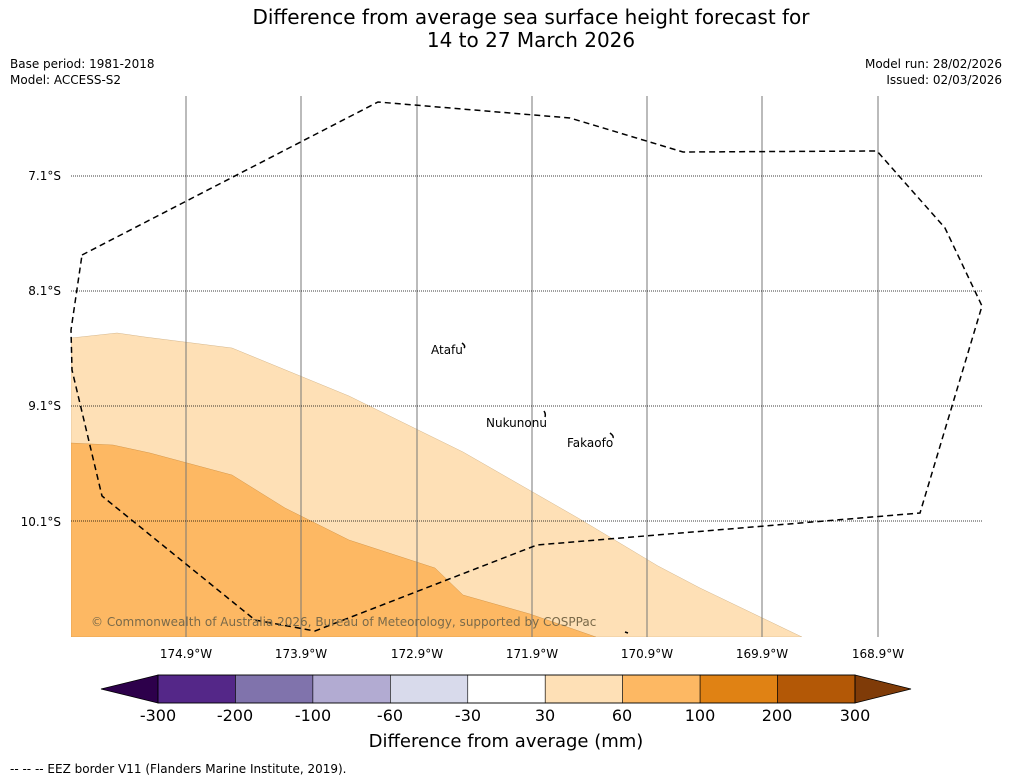 This screenshot has height=781, width=1011. I want to click on place-label-atafu: Atafu, so click(447, 350).